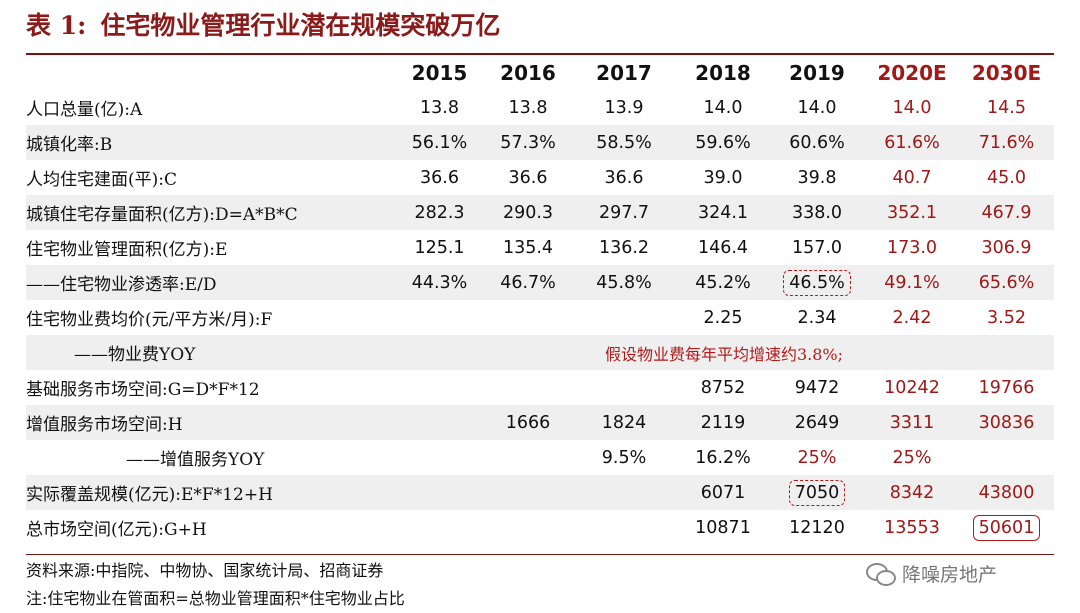  What do you see at coordinates (149, 495) in the screenshot?
I see `row-label: 实际覆盖规模(亿元):E*F*12+H` at bounding box center [149, 495].